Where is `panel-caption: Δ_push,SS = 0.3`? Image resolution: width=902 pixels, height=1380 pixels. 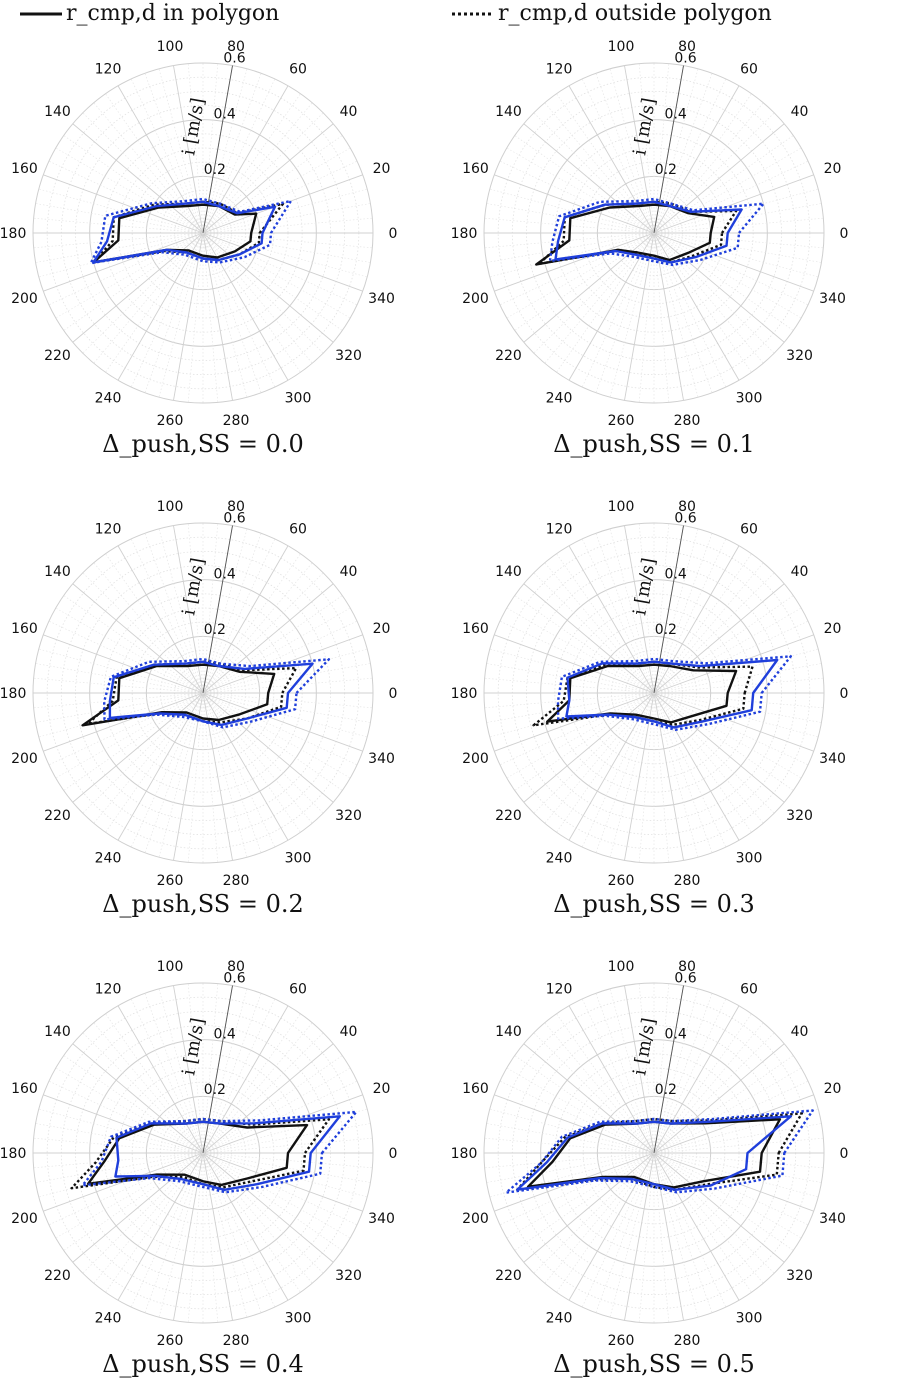
panel-caption: Δ_push,SS = 0.3 is located at coordinates (654, 904).